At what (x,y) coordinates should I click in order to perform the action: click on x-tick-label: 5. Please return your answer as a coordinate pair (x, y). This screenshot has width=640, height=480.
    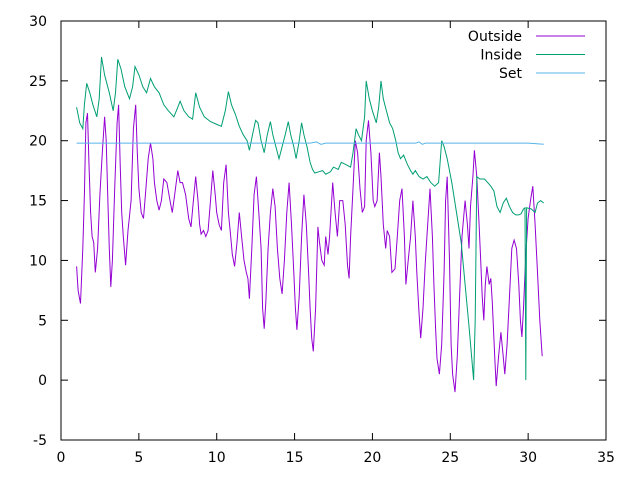
    Looking at the image, I should click on (138, 458).